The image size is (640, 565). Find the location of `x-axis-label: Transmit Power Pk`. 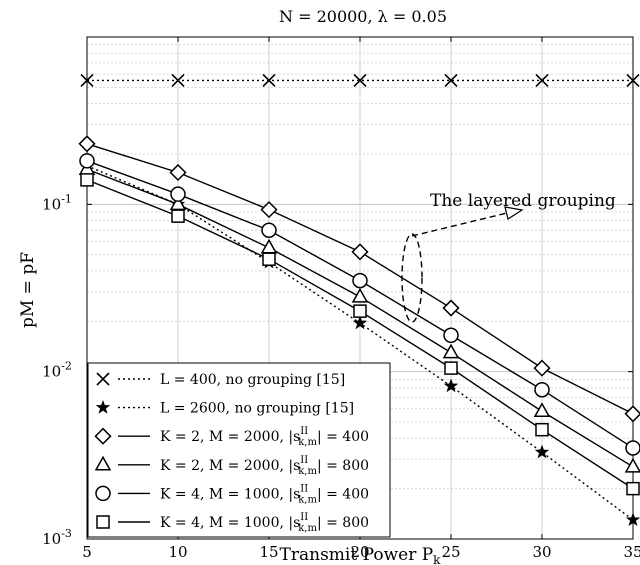

x-axis-label: Transmit Power Pk is located at coordinates (361, 555).